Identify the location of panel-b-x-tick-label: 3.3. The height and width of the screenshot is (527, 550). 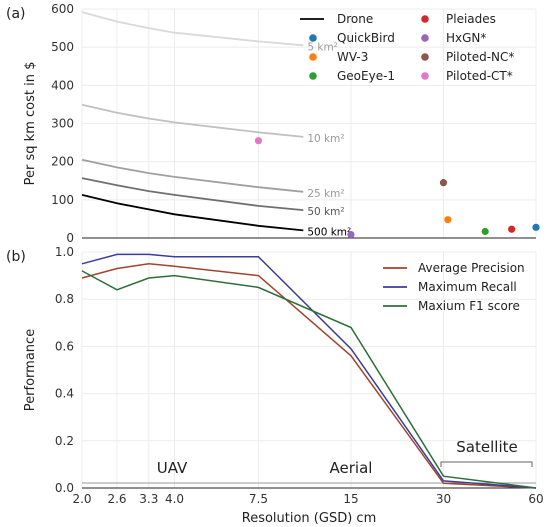
(148, 499).